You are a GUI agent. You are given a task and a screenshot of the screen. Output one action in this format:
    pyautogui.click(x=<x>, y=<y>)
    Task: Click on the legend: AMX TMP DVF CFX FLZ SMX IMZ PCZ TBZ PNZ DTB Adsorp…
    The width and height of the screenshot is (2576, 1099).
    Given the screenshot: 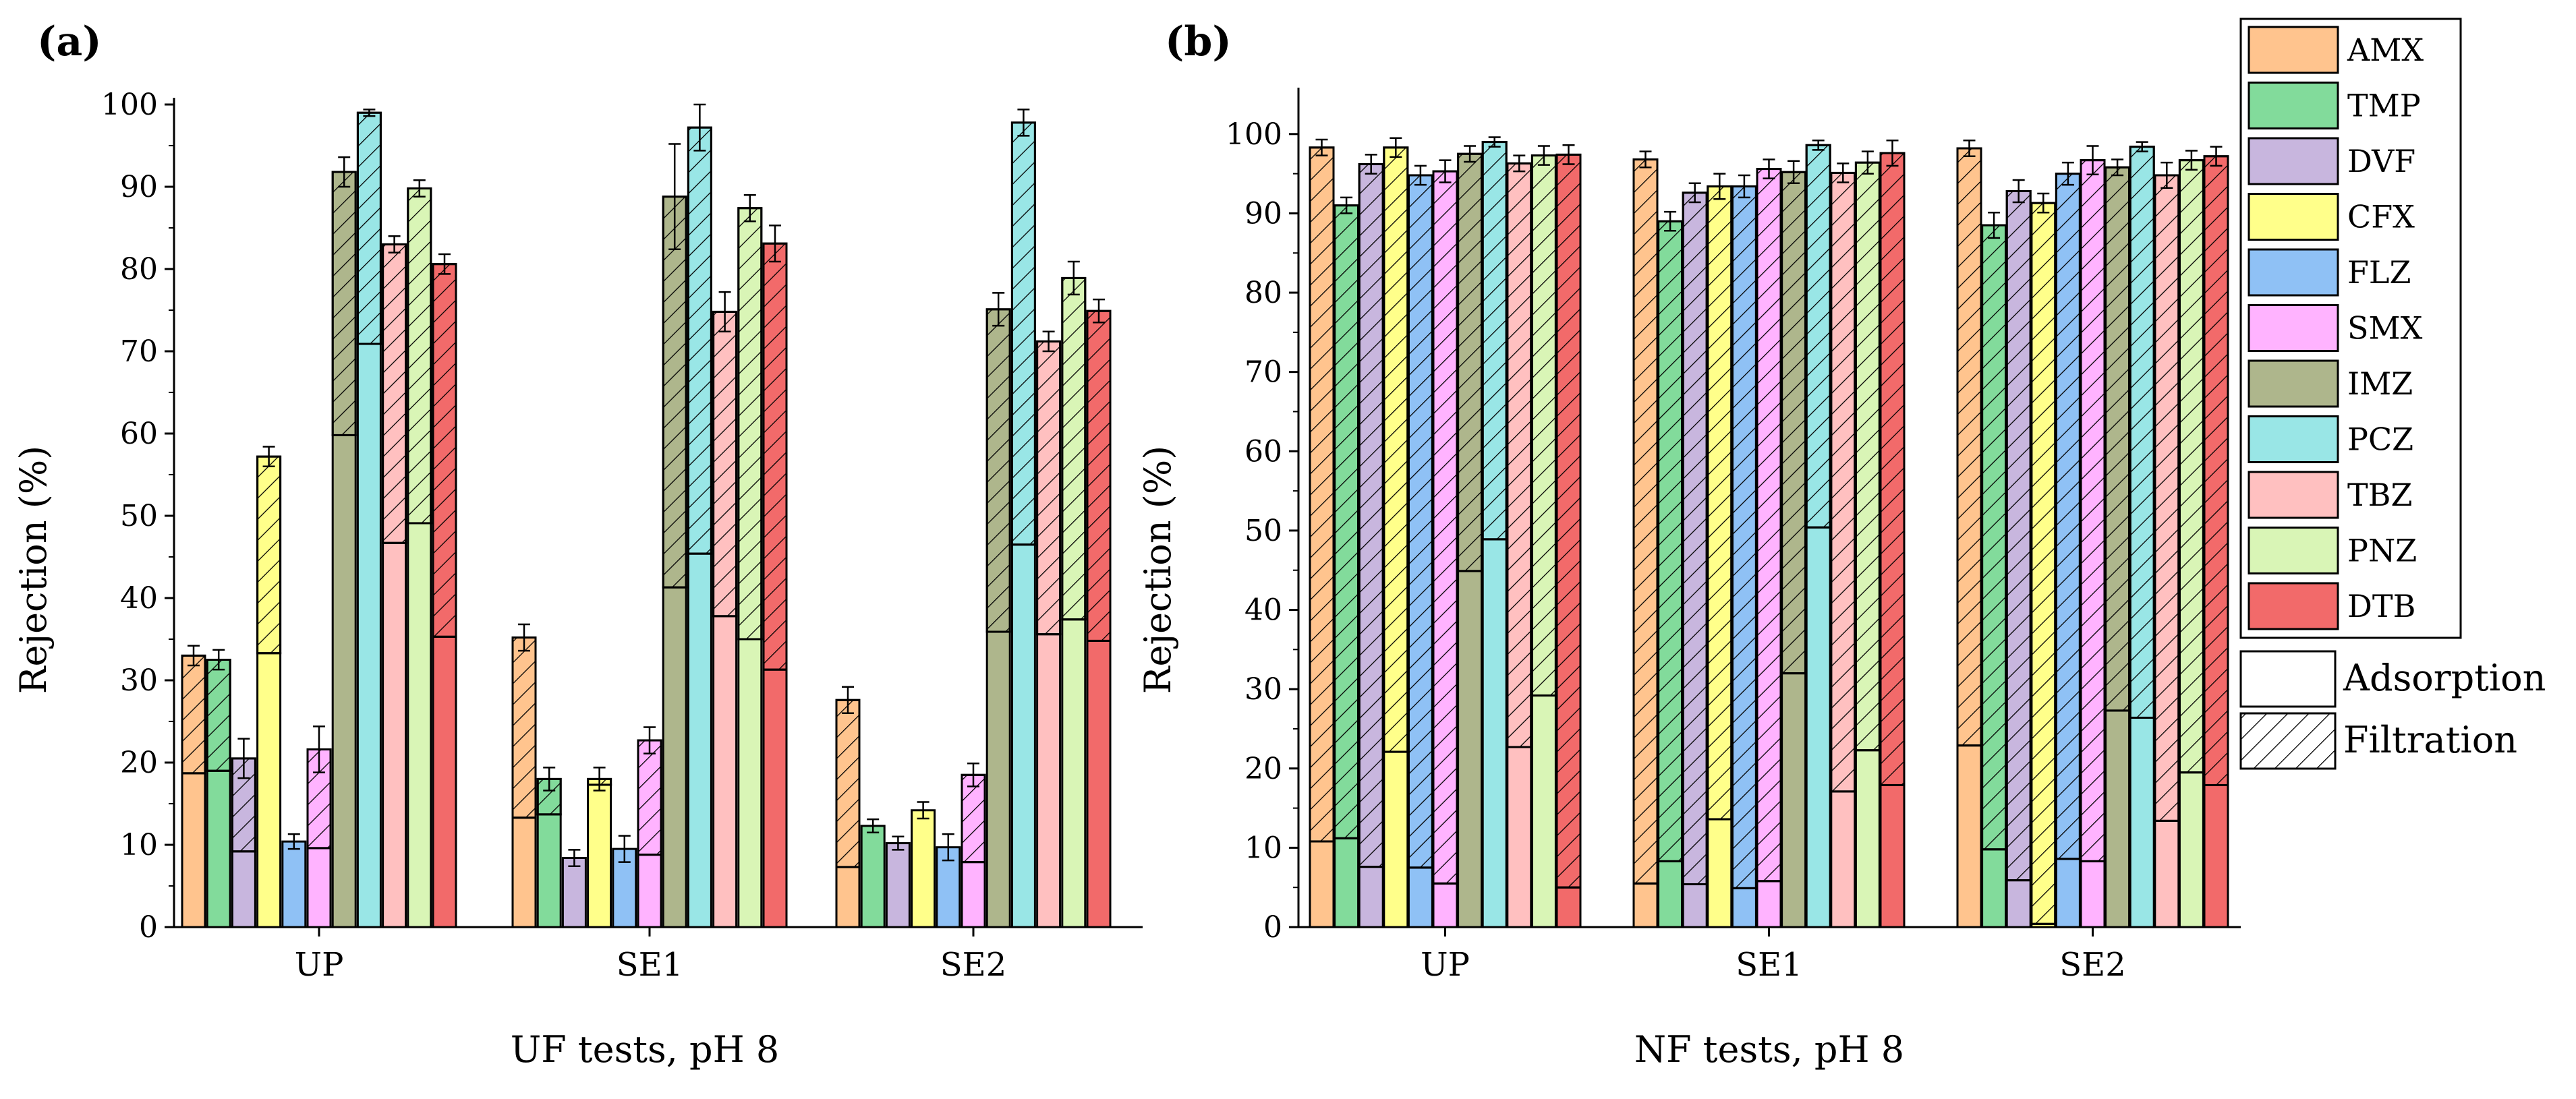 What is the action you would take?
    pyautogui.click(x=2392, y=394)
    